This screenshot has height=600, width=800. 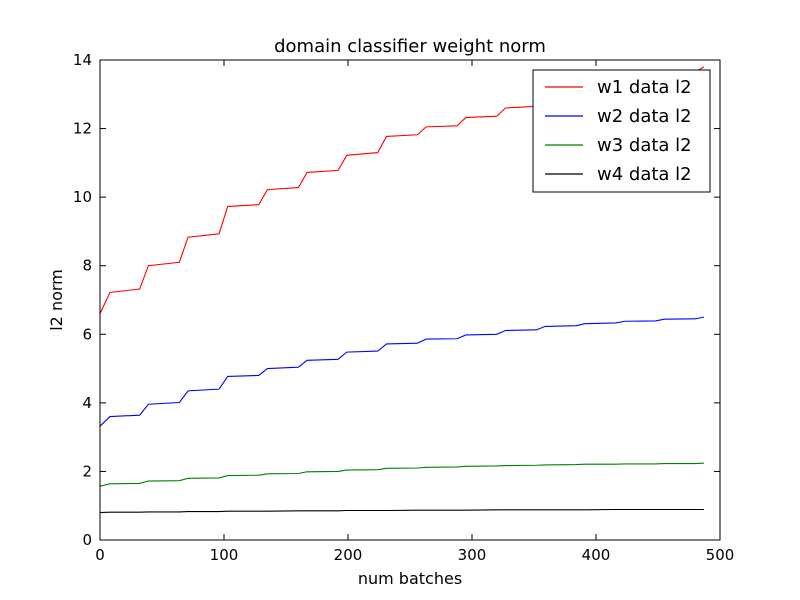 What do you see at coordinates (720, 555) in the screenshot?
I see `x-tick-label: 500` at bounding box center [720, 555].